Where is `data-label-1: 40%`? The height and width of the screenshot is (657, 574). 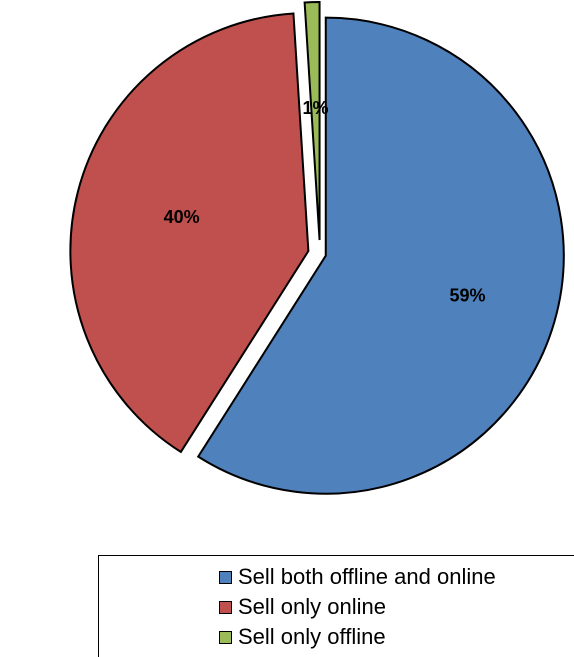
data-label-1: 40% is located at coordinates (182, 217).